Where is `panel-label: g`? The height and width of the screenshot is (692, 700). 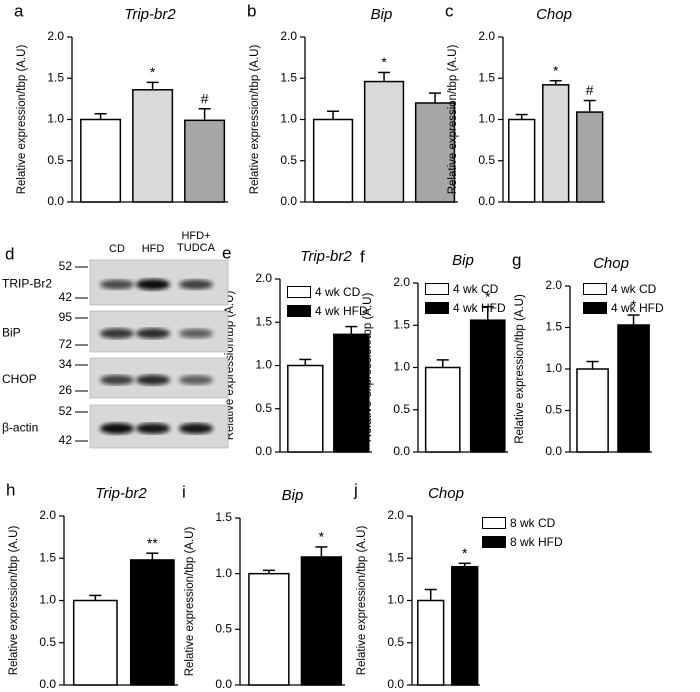
panel-label: g is located at coordinates (516, 259).